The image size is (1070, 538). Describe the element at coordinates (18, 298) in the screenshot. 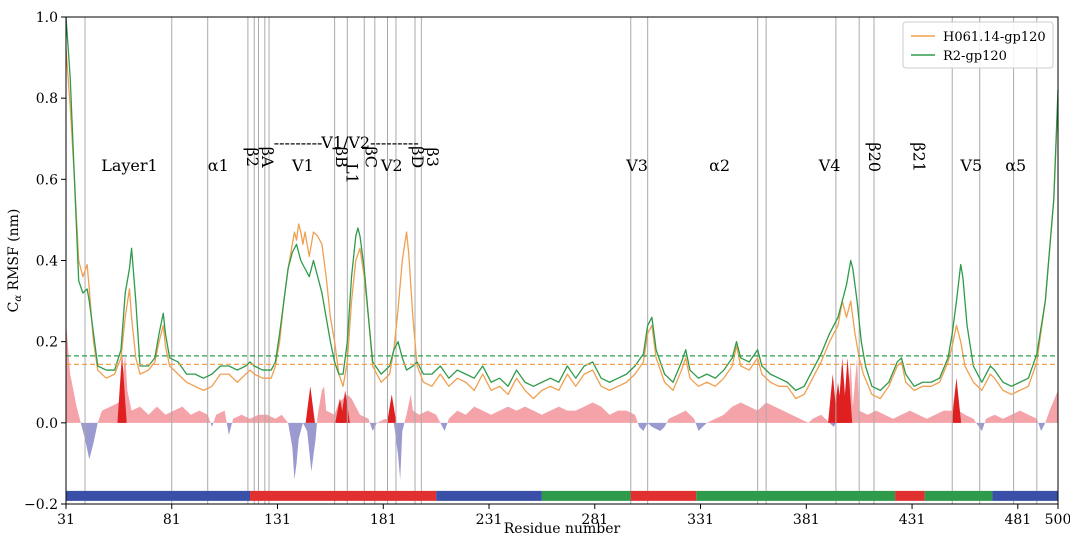

I see `y-axis-title-sub: α` at that location.